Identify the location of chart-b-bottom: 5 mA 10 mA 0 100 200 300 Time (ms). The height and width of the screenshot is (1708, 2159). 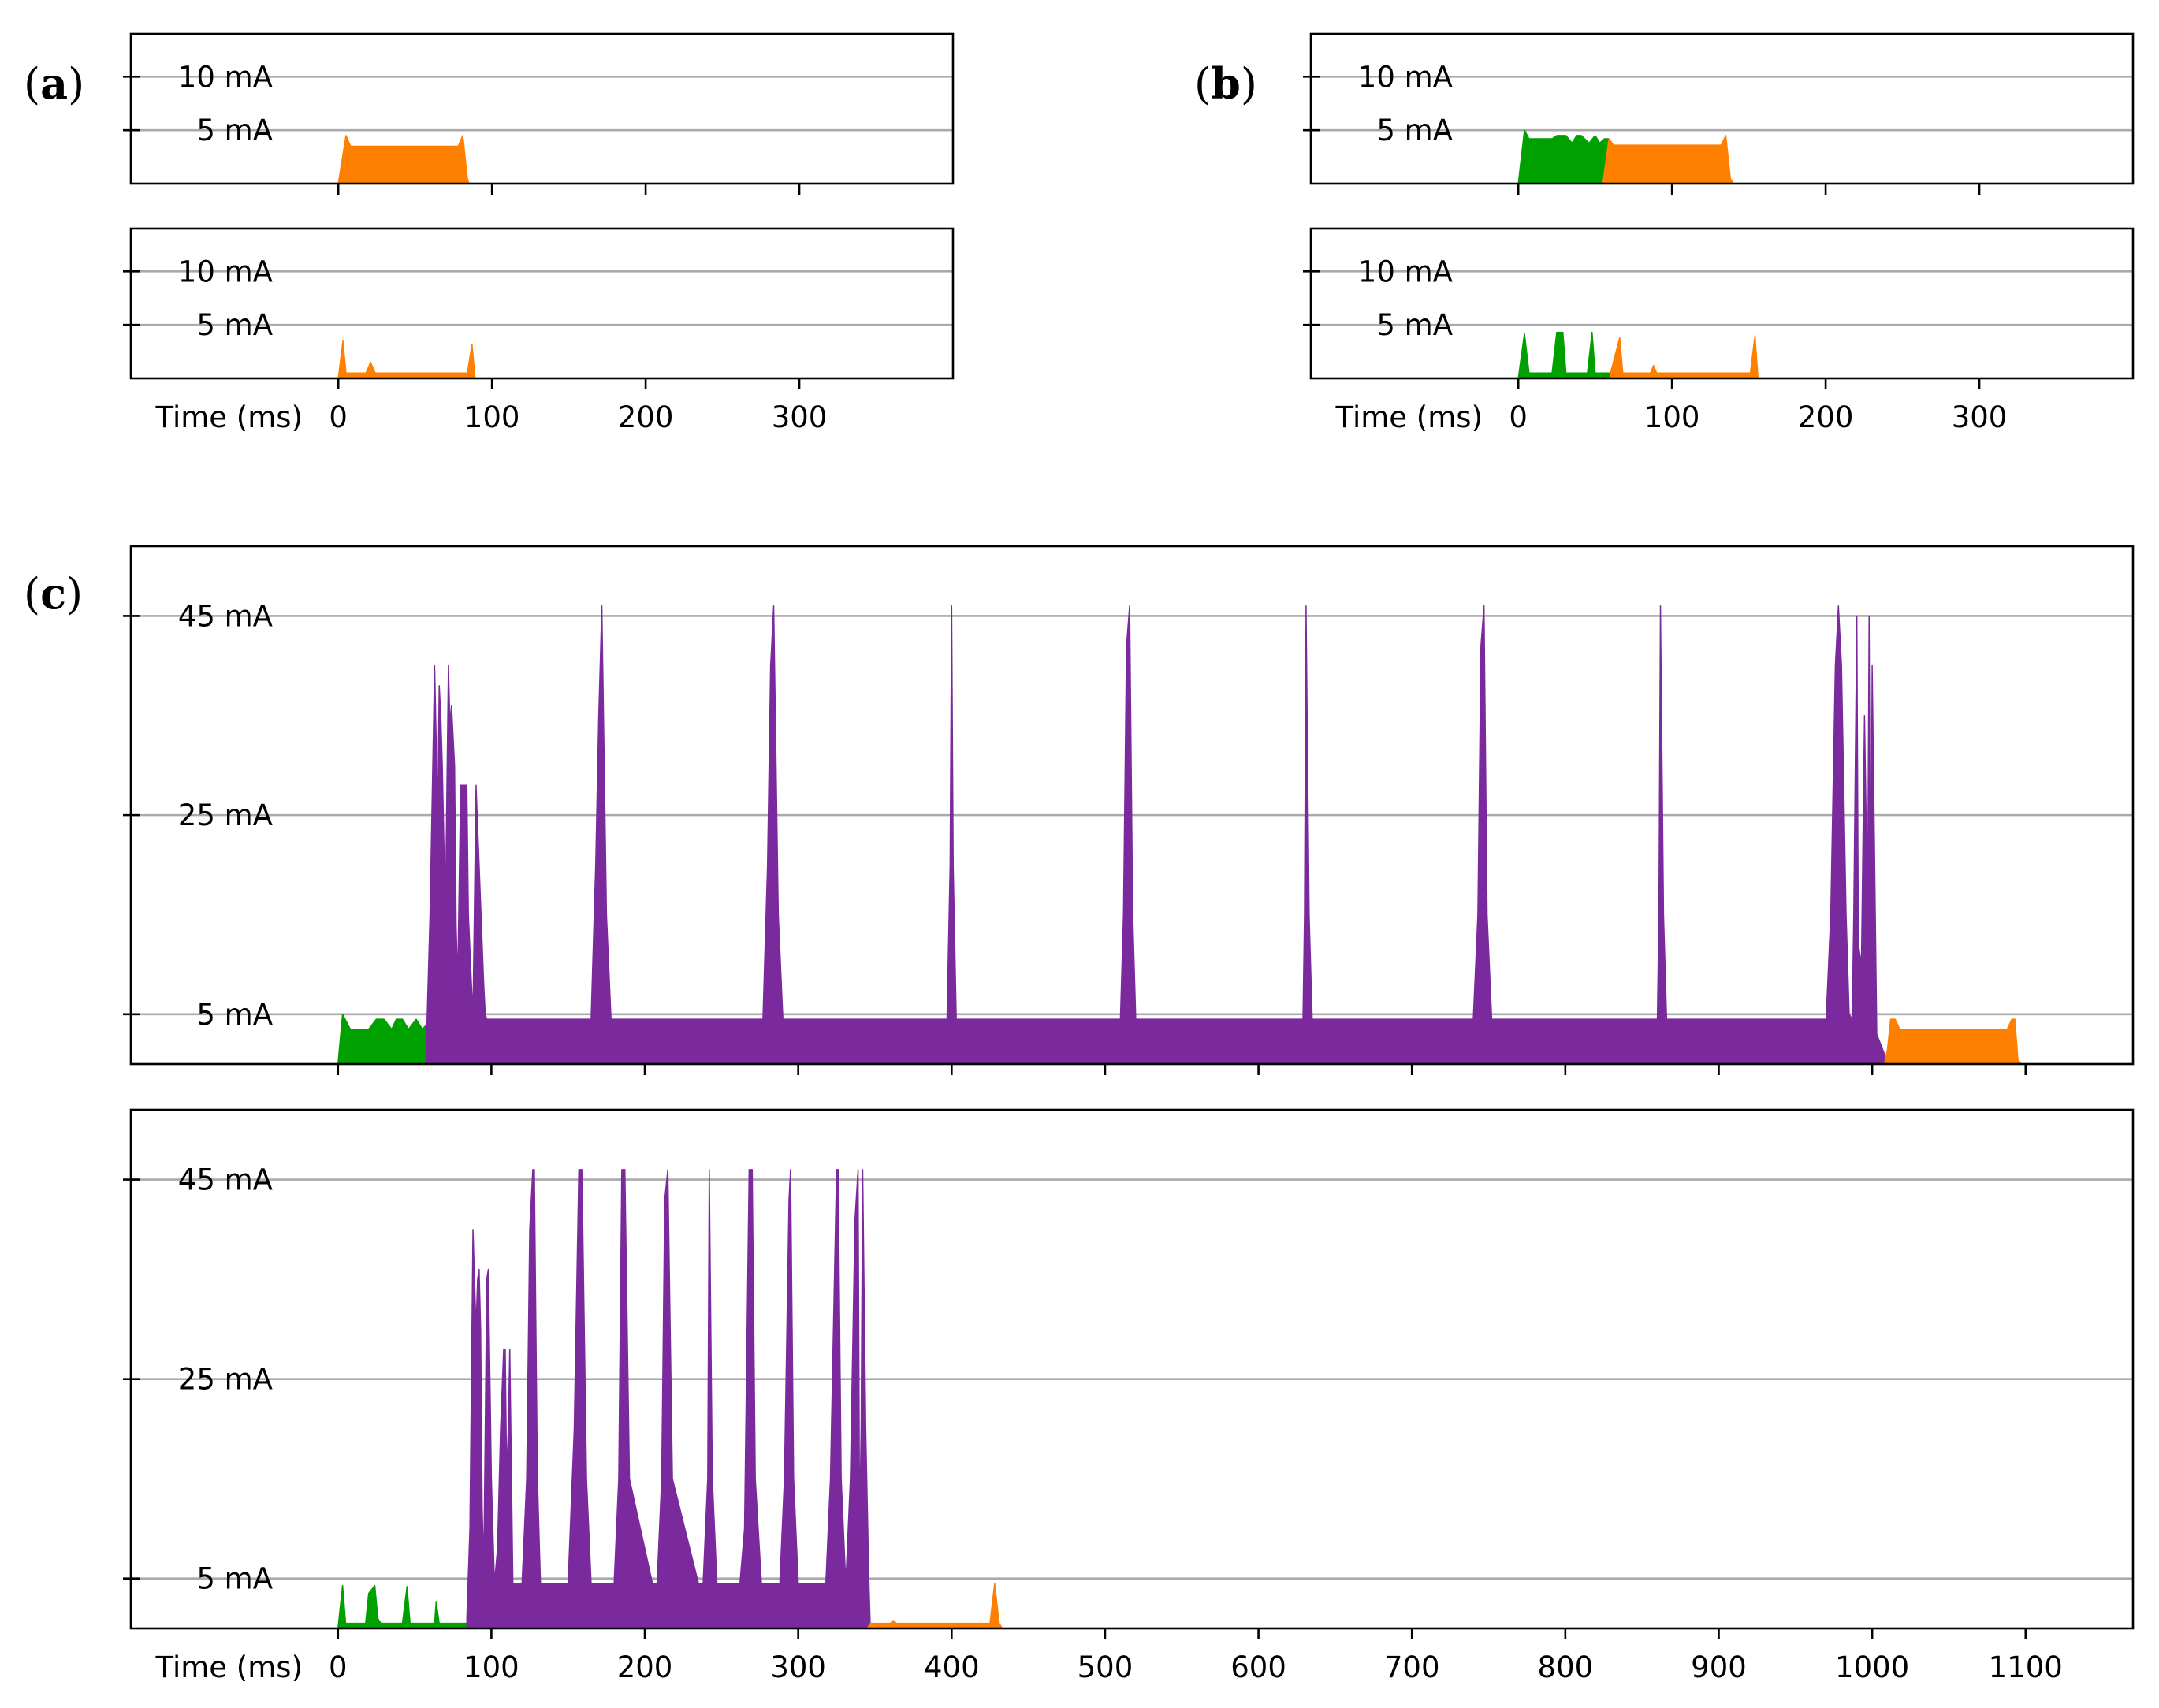
(1719, 330).